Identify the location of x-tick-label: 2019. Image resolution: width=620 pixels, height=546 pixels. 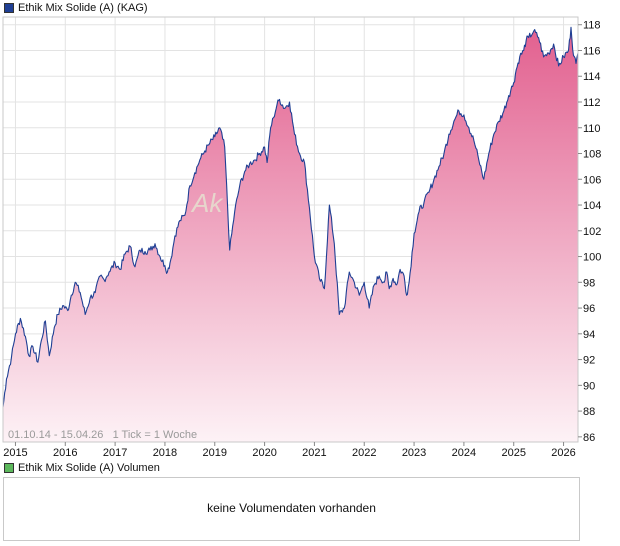
(215, 453).